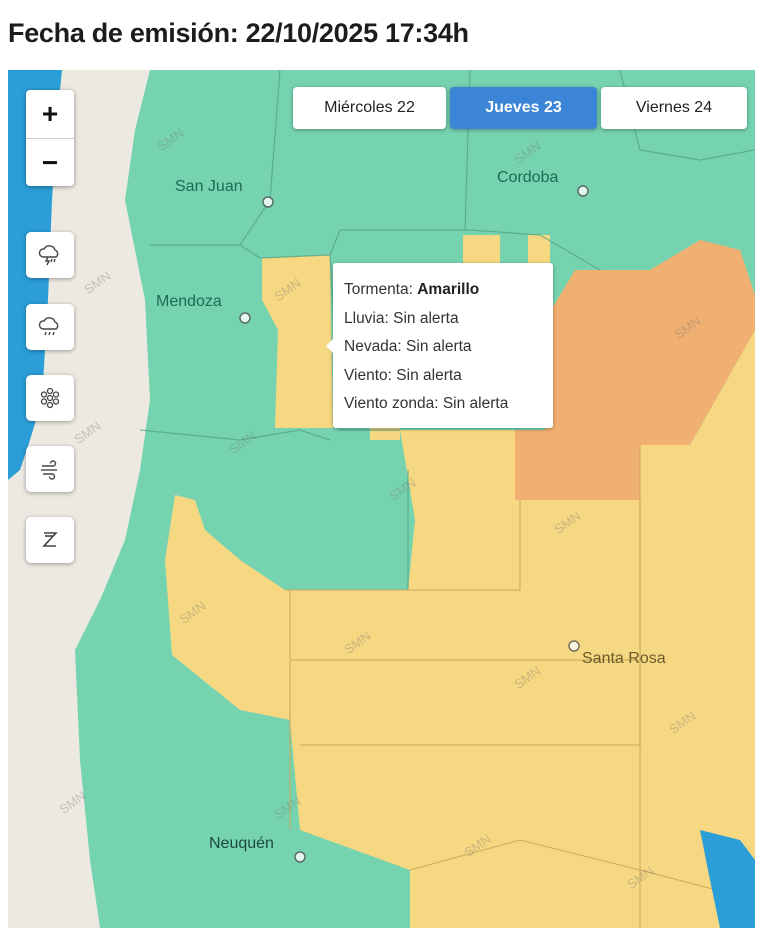 The image size is (768, 928). Describe the element at coordinates (583, 191) in the screenshot. I see `marker-cordoba` at that location.